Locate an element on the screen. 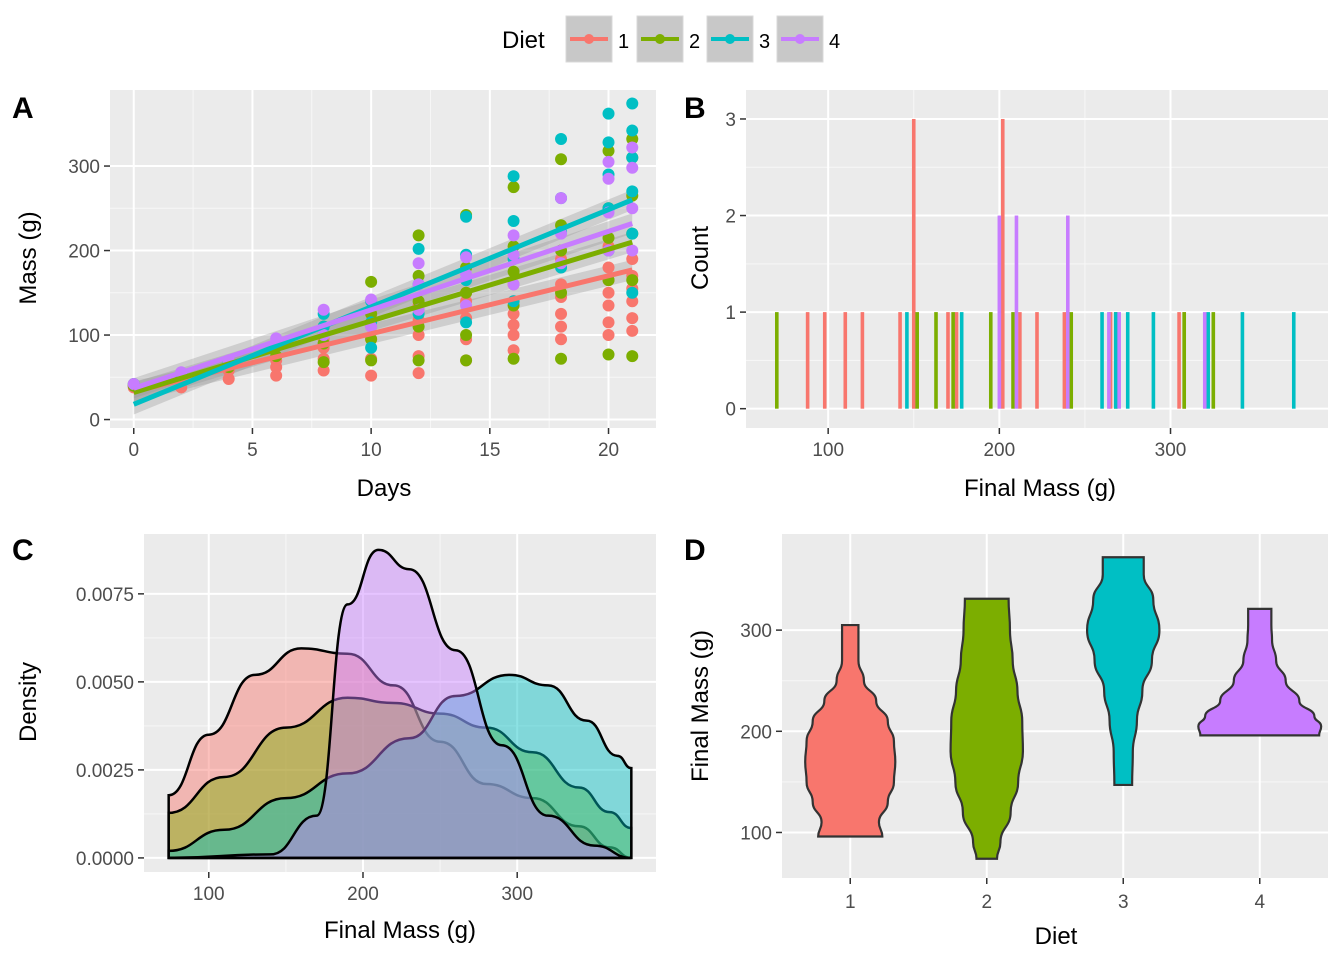  panel-d-tick-label-y: 300 is located at coordinates (756, 631).